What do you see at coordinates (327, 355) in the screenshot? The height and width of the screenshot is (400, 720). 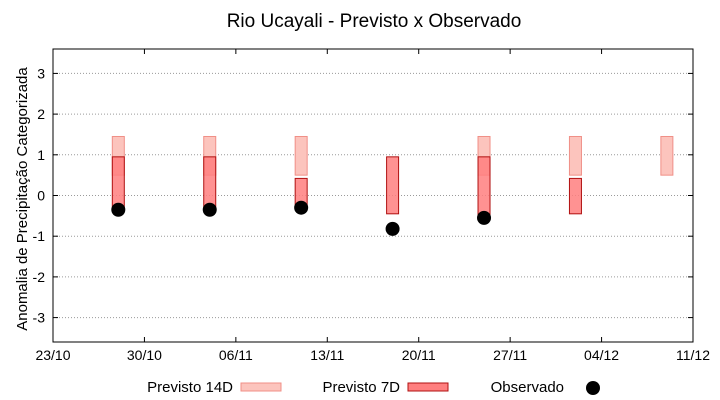 I see `x-tick-label: 13/11` at bounding box center [327, 355].